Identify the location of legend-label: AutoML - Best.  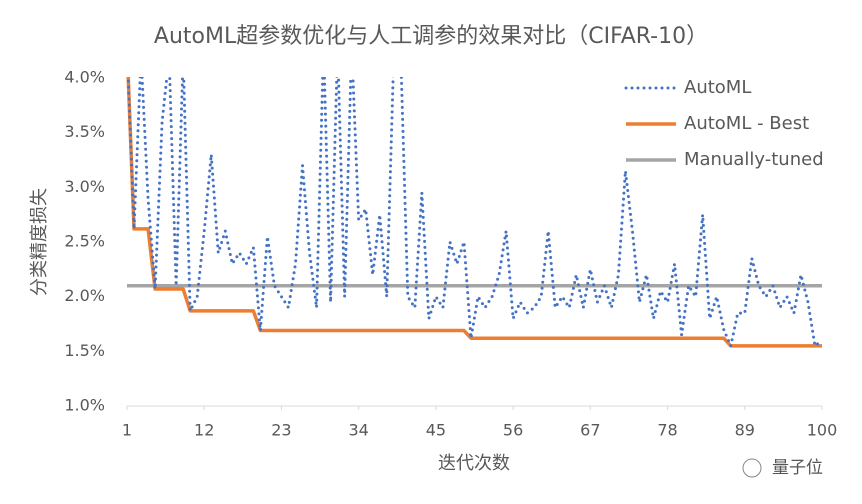
(746, 123).